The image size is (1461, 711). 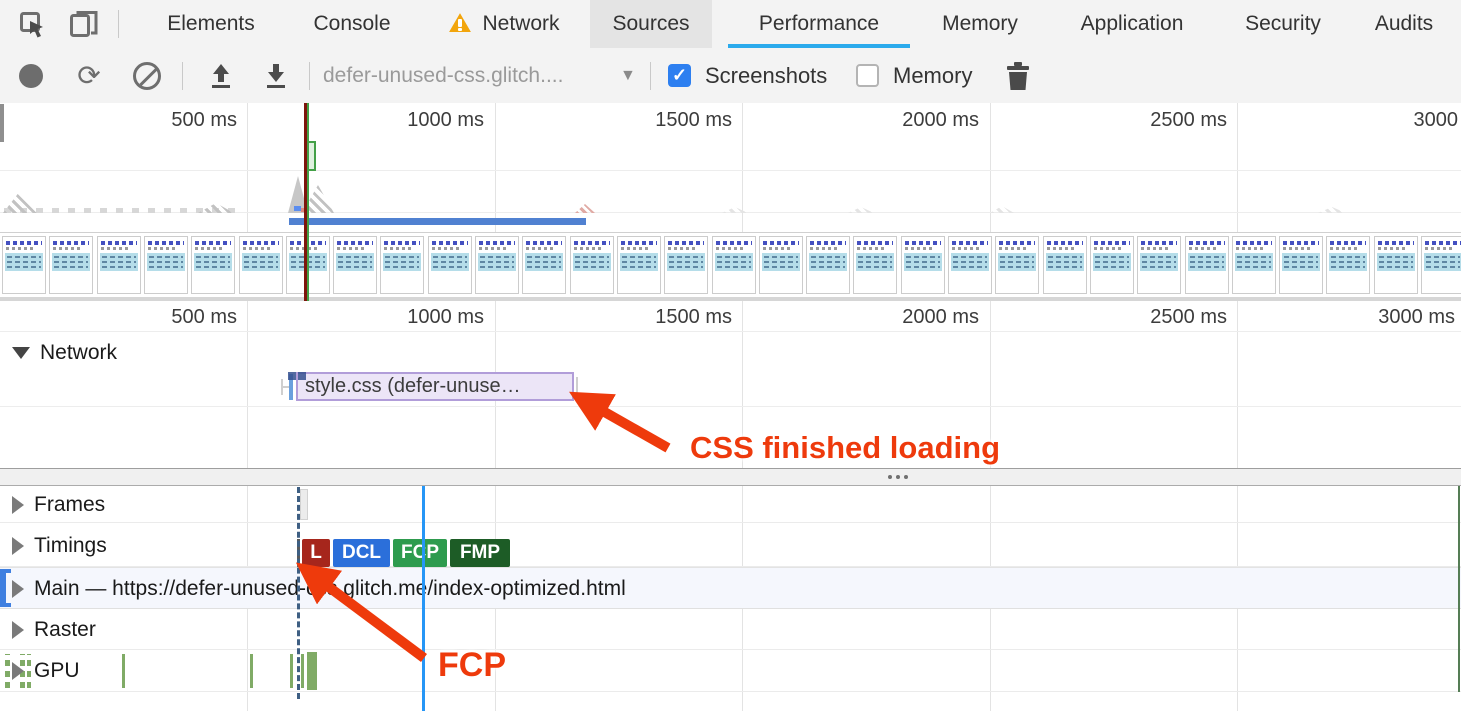 I want to click on tab-security: Security, so click(x=1283, y=23).